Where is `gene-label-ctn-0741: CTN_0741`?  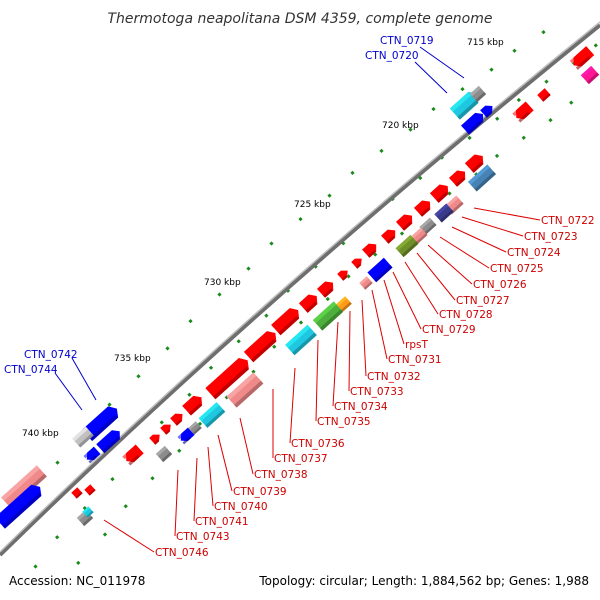
gene-label-ctn-0741: CTN_0741 is located at coordinates (222, 522).